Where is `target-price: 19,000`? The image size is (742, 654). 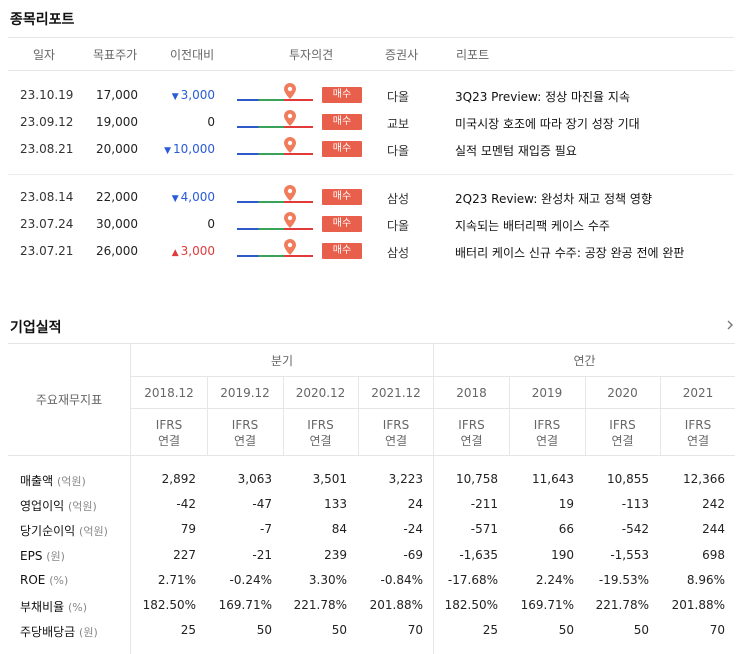 target-price: 19,000 is located at coordinates (117, 122).